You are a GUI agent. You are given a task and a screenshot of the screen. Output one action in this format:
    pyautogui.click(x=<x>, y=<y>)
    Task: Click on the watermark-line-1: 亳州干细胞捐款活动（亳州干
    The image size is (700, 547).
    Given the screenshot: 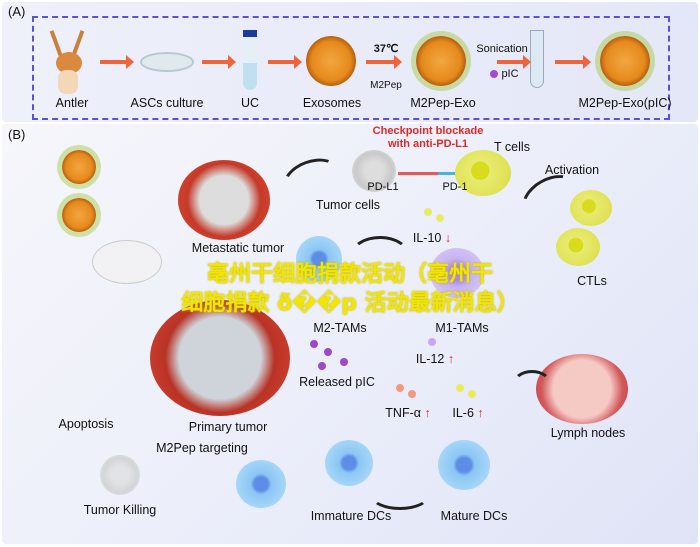 What is the action you would take?
    pyautogui.click(x=349, y=274)
    